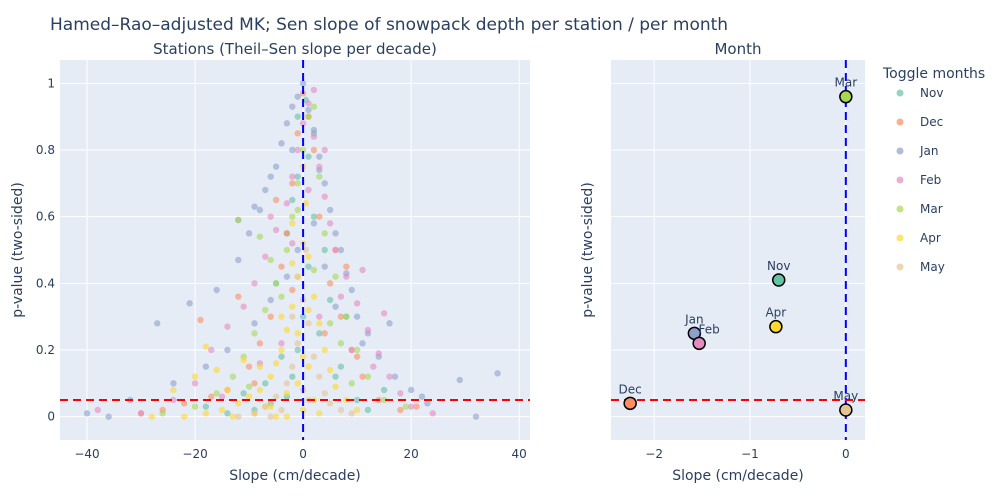 This screenshot has width=1000, height=500. I want to click on legend-label: Dec, so click(931, 122).